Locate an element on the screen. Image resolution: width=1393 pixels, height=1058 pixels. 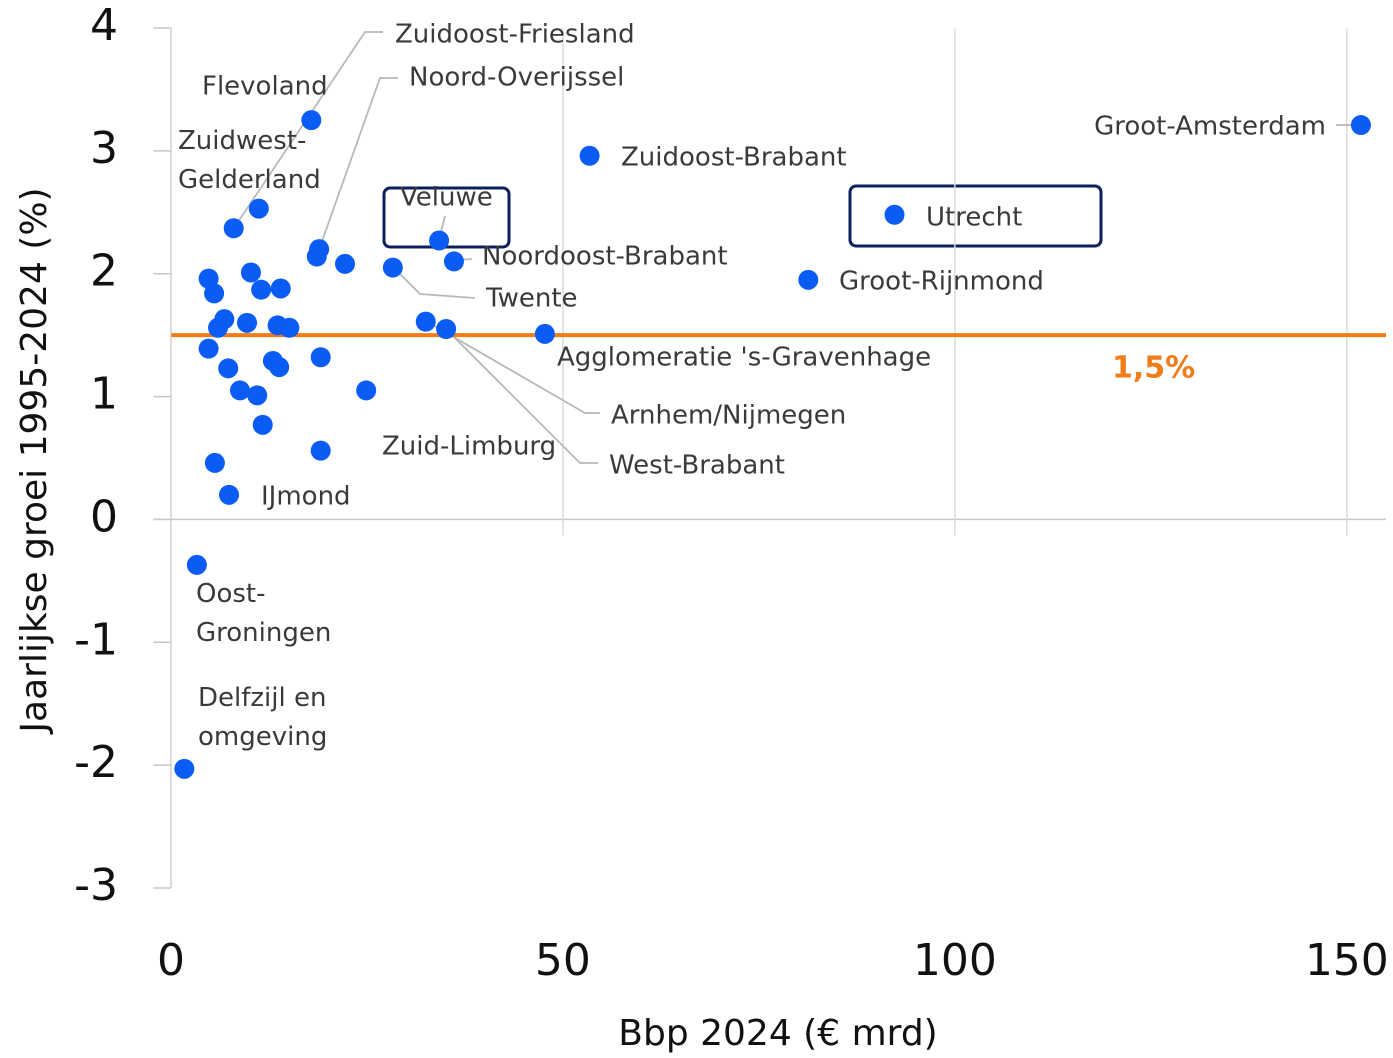
point-label: West-Brabant is located at coordinates (697, 466).